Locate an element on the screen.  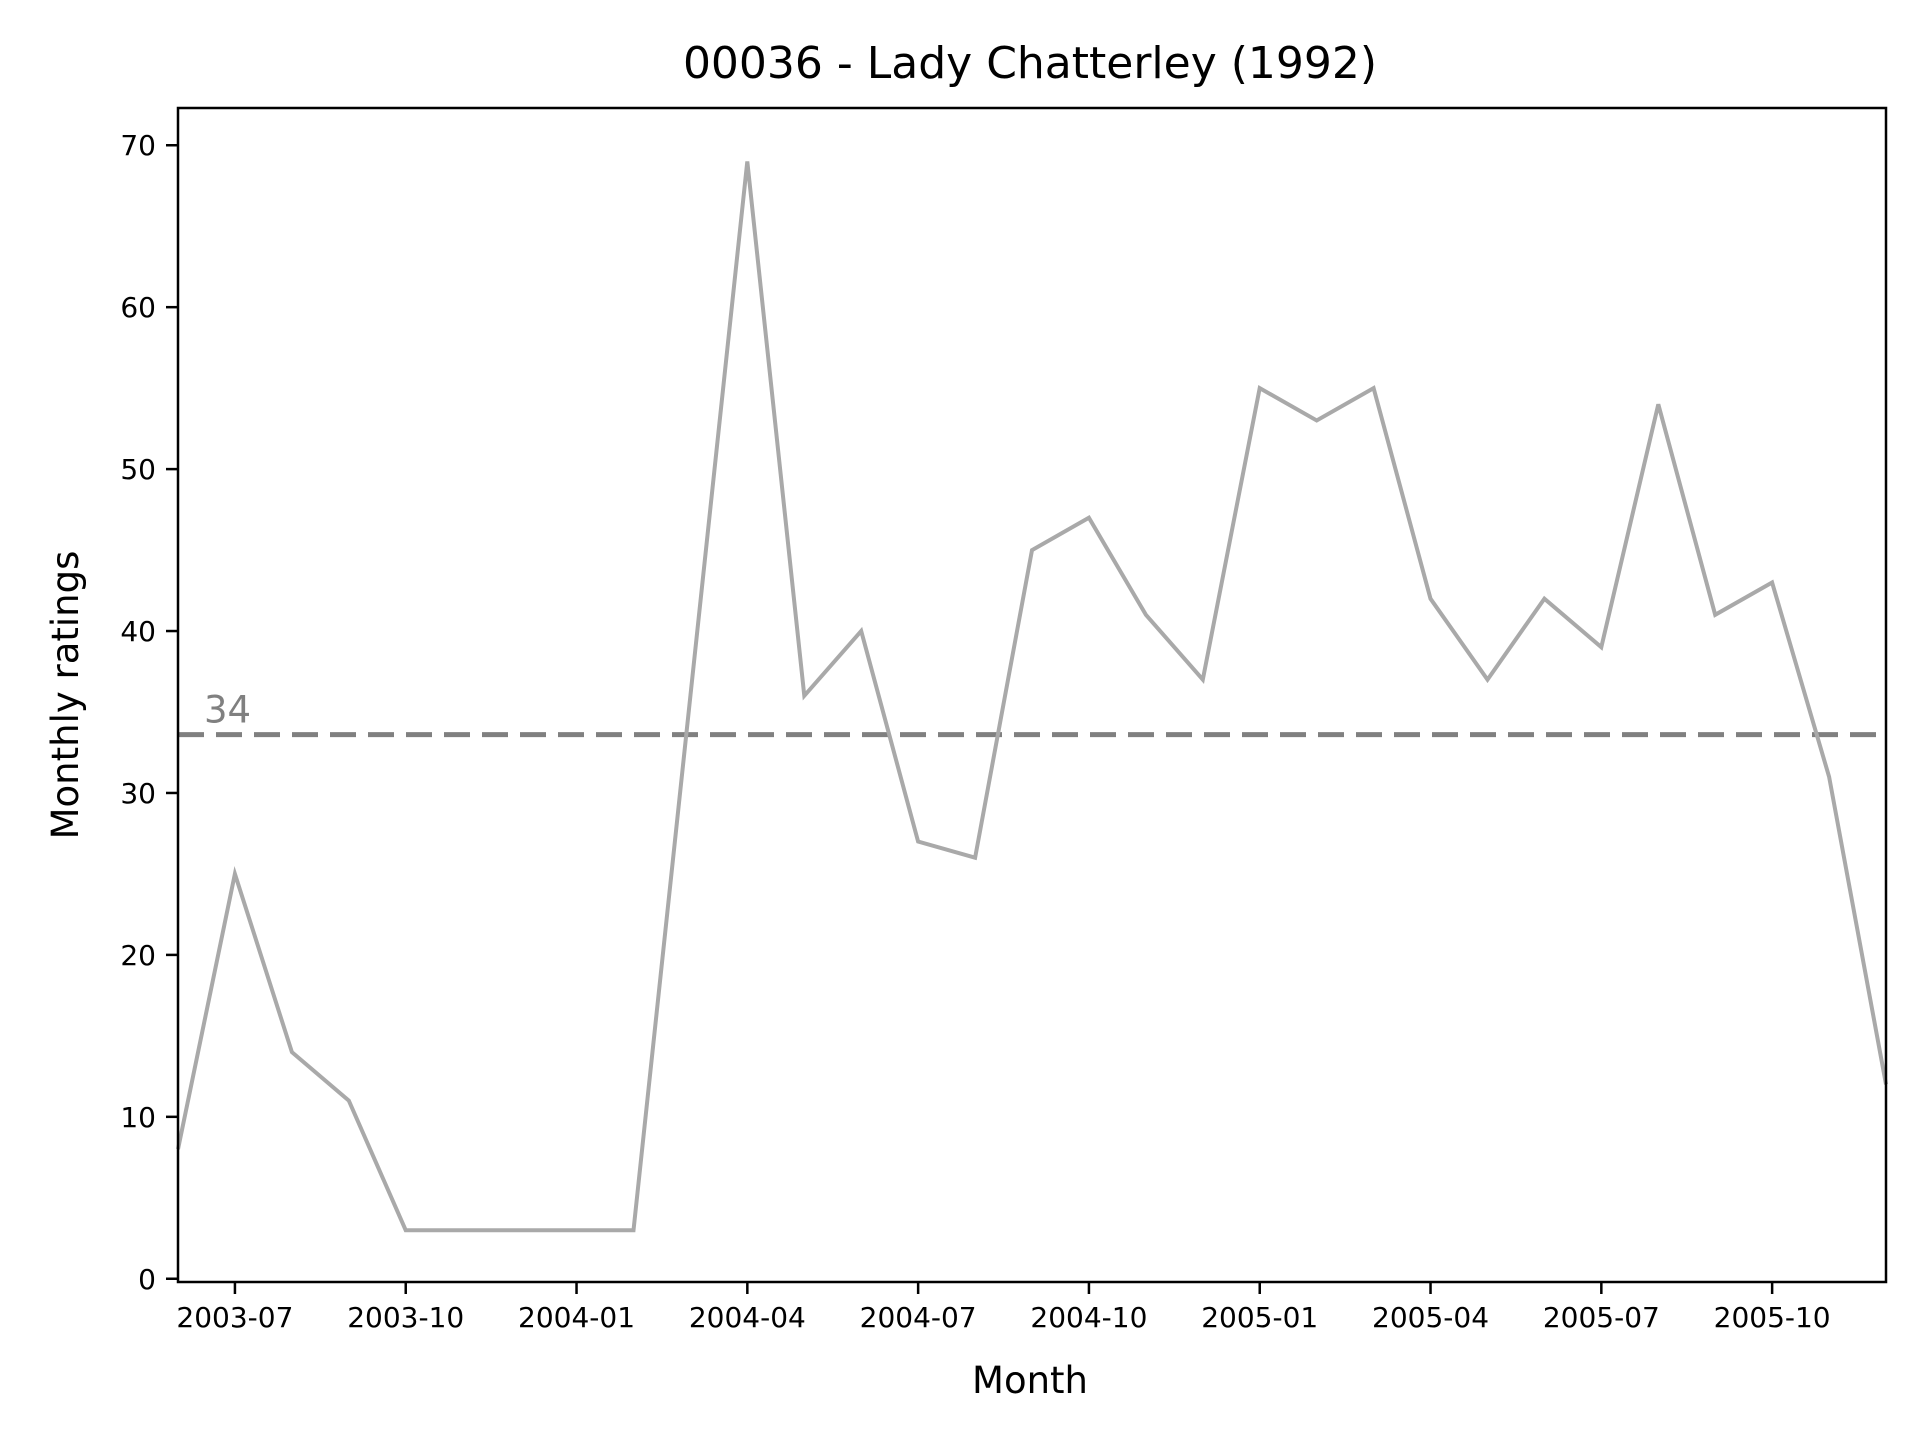
x-tick-label: 2004-01 is located at coordinates (576, 1317).